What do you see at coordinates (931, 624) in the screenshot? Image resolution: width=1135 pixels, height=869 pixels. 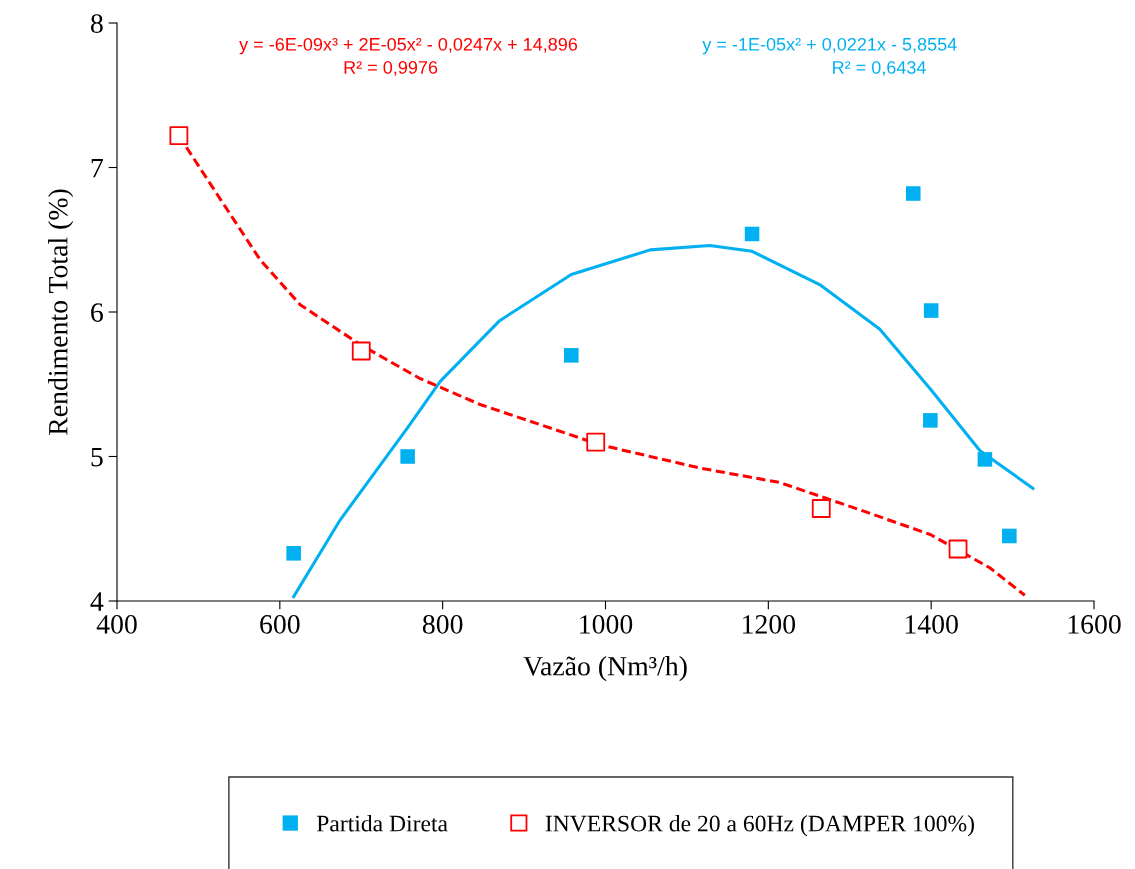 I see `x-tick-label: 1400` at bounding box center [931, 624].